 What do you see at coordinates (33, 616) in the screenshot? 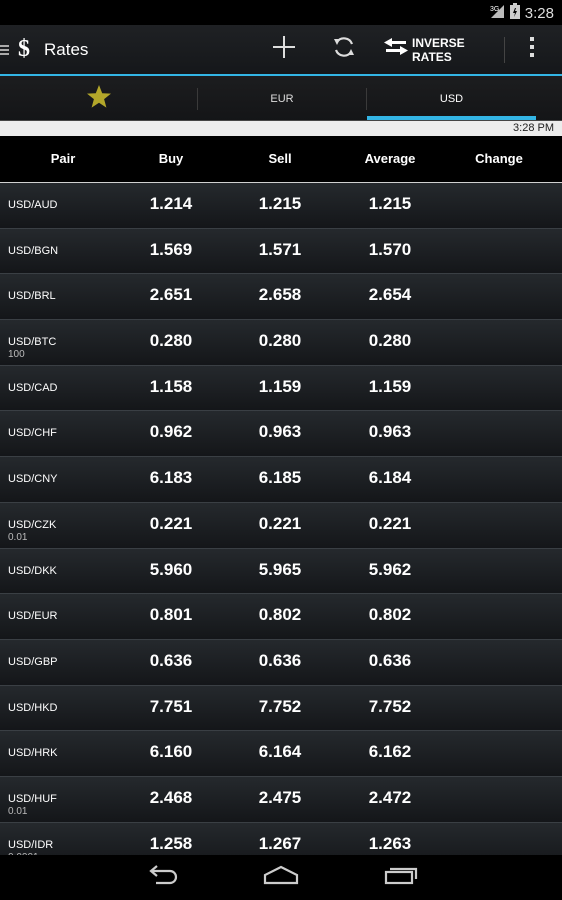
I see `pair-label: USD/EUR` at bounding box center [33, 616].